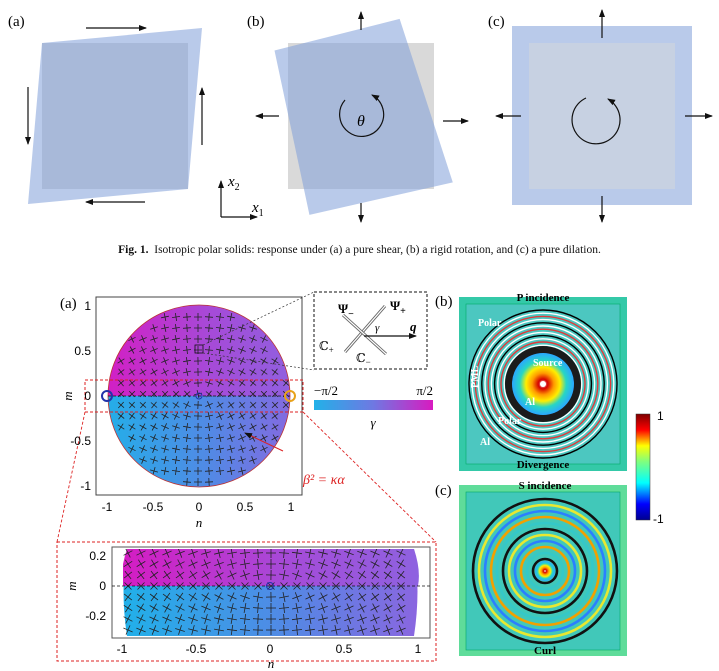 Image resolution: width=719 pixels, height=671 pixels. I want to click on sim-b-top: P incidence, so click(543, 298).